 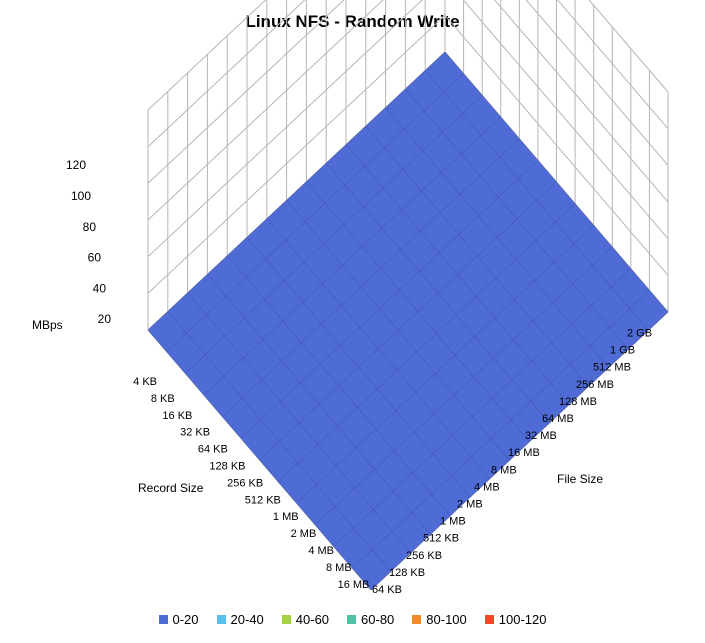 What do you see at coordinates (227, 467) in the screenshot?
I see `record-tick-label: 128 KB` at bounding box center [227, 467].